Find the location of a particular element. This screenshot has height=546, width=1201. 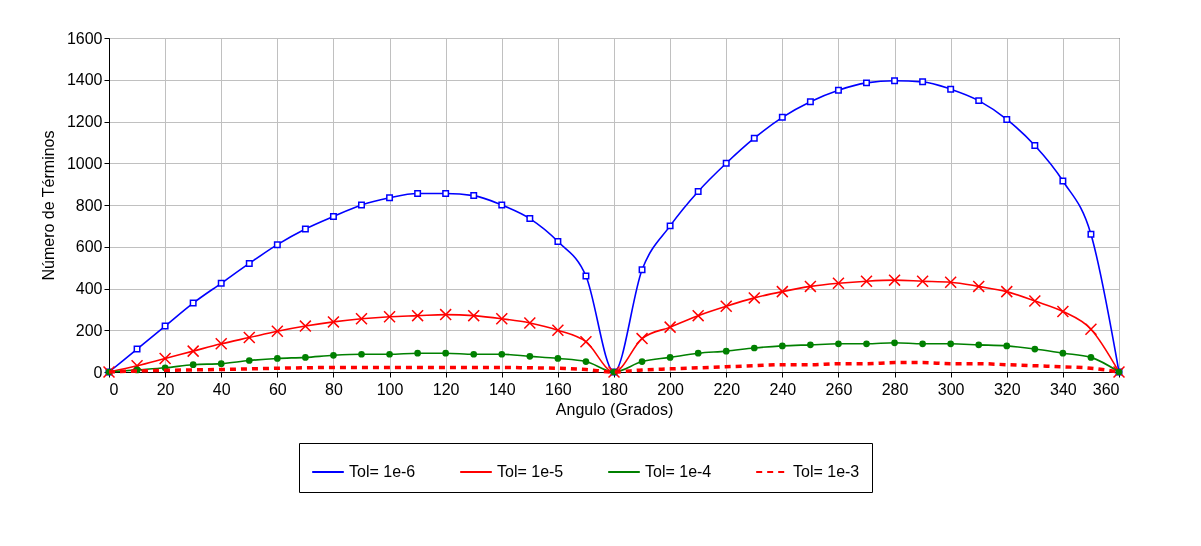

x-tick-label: 0 is located at coordinates (114, 389).